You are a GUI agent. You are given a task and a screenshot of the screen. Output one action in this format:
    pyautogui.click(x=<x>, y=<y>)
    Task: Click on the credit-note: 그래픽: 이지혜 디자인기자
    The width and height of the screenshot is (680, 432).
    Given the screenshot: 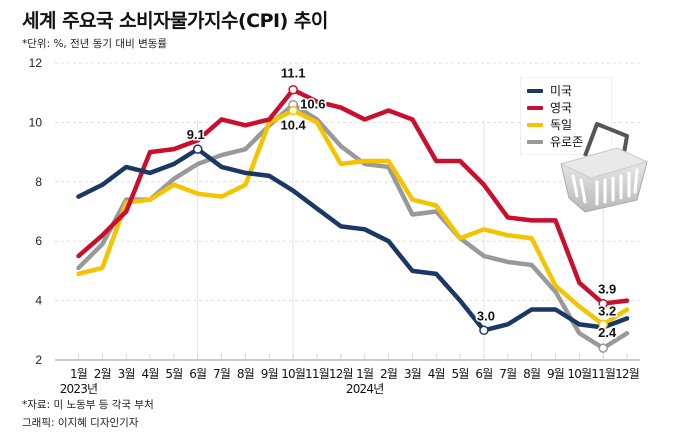 What is the action you would take?
    pyautogui.click(x=80, y=423)
    